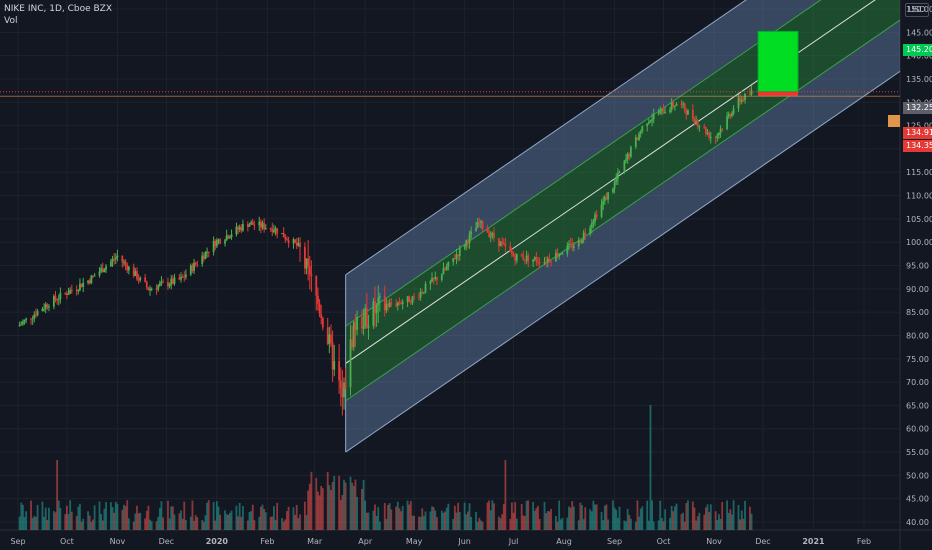 This screenshot has height=550, width=932. I want to click on price-tick-label: 80.00, so click(917, 335).